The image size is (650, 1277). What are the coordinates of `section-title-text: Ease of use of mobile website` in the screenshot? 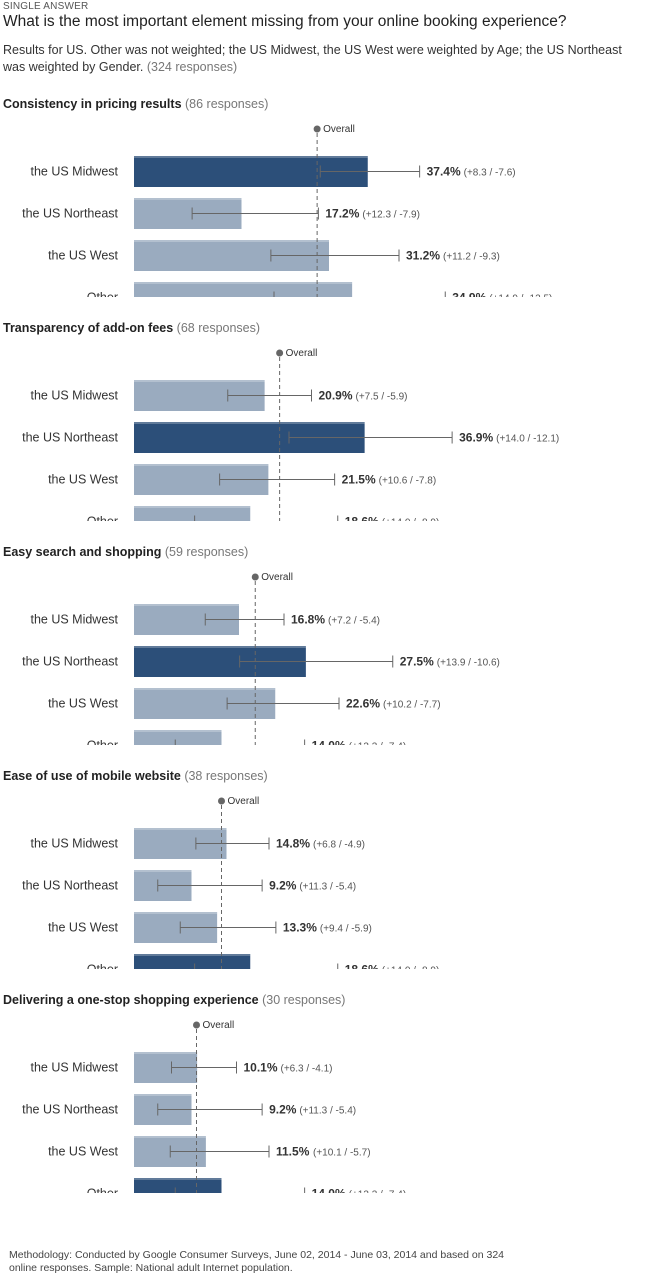 It's located at (94, 776).